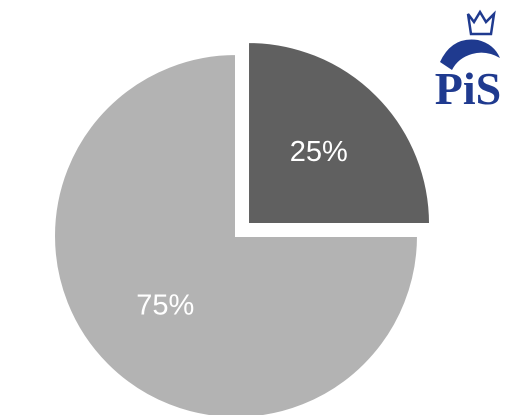 The height and width of the screenshot is (415, 520). What do you see at coordinates (319, 152) in the screenshot?
I see `data-label: 25%` at bounding box center [319, 152].